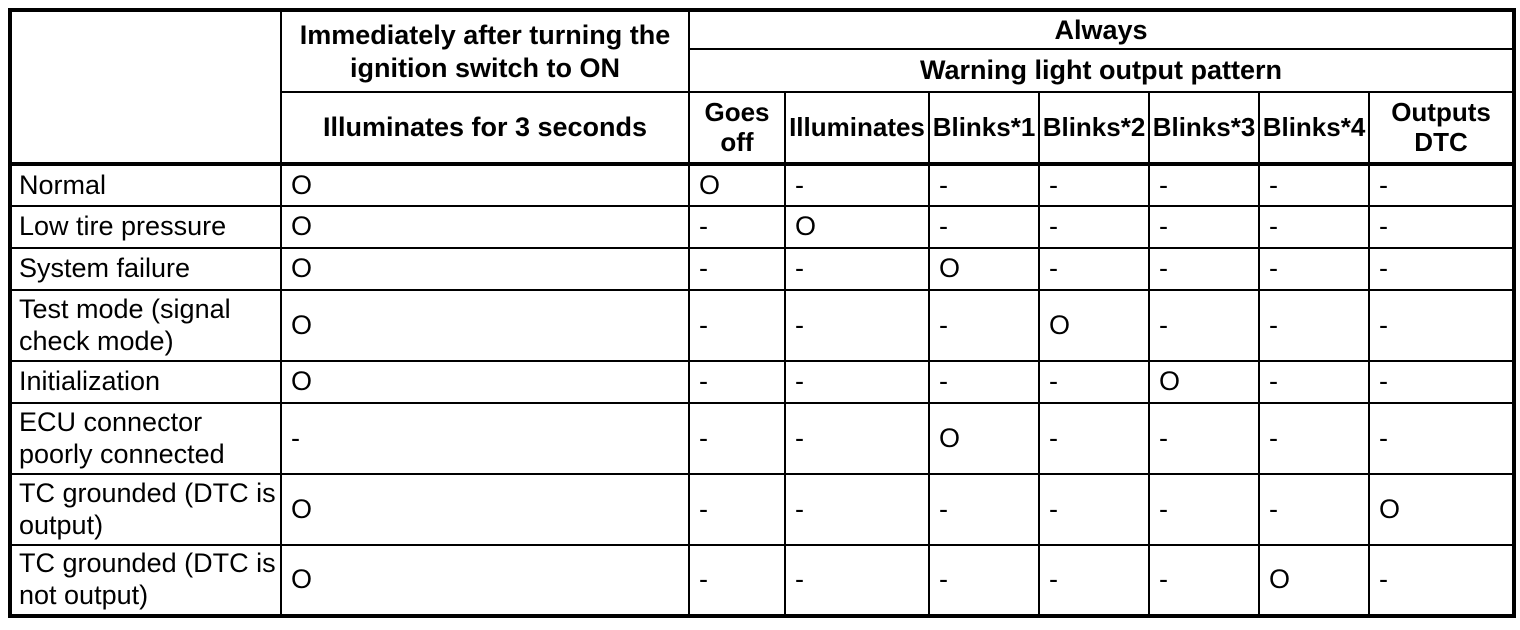  I want to click on header-blinks-1: Blinks*1, so click(984, 128).